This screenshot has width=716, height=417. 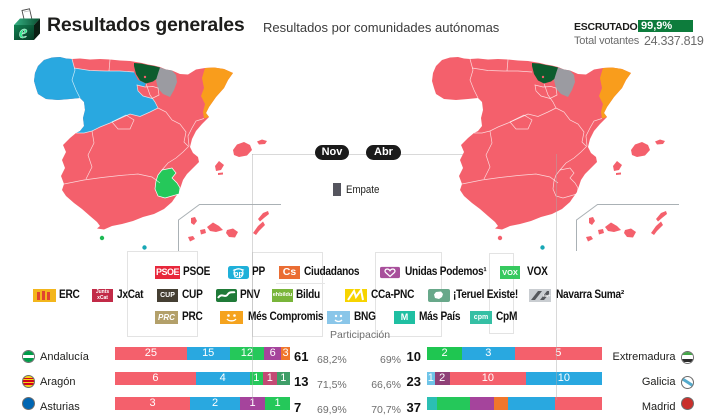 What do you see at coordinates (23, 32) in the screenshot?
I see `svg-text: e` at bounding box center [23, 32].